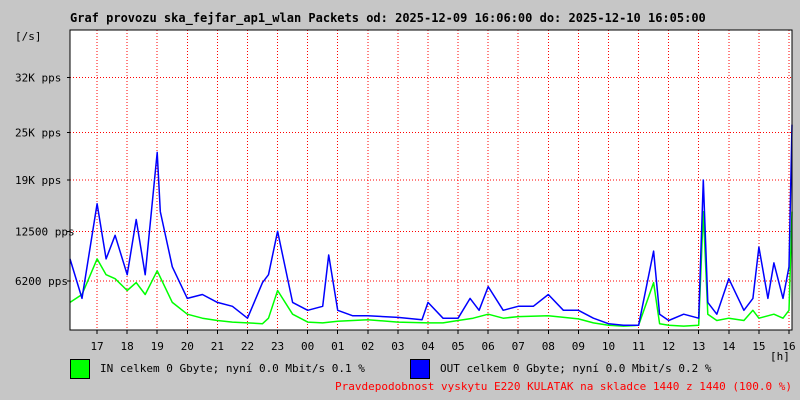  Describe the element at coordinates (232, 368) in the screenshot. I see `legend-in-text: IN celkem 0 Gbyte; nyní 0.0 Mbit/s 0.1 %` at that location.